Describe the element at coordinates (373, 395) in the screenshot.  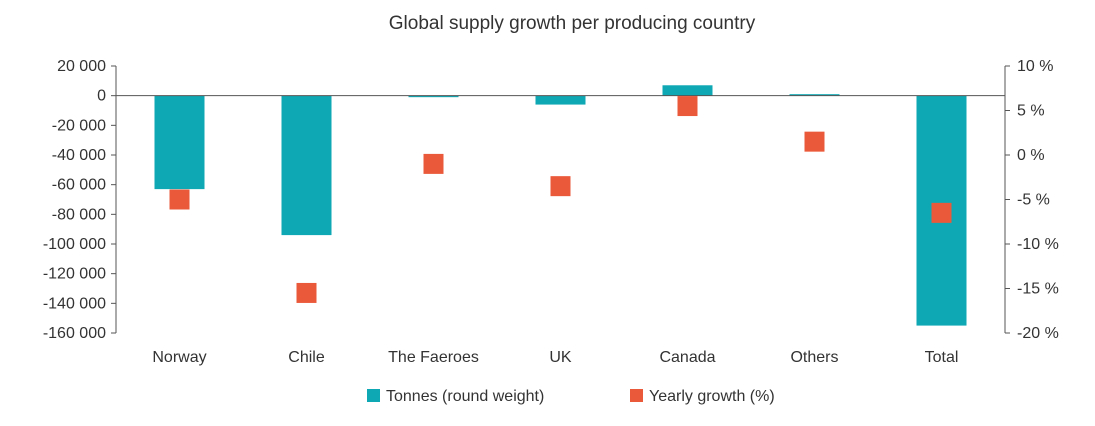
I see `legend-swatch-tonnes` at that location.